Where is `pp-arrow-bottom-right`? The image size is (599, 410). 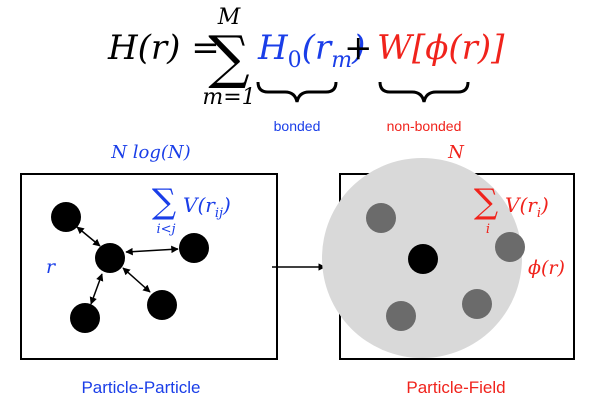 pp-arrow-bottom-right is located at coordinates (136, 280).